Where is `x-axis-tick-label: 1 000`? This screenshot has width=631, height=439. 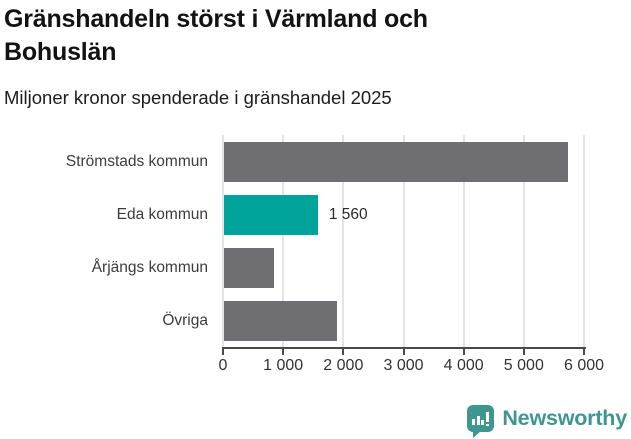 x-axis-tick-label: 1 000 is located at coordinates (283, 365).